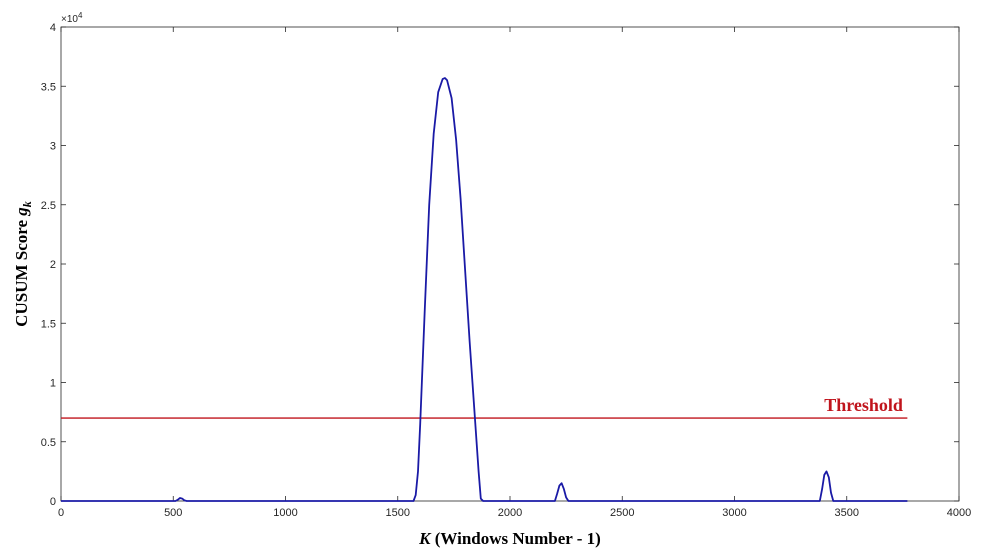 The height and width of the screenshot is (550, 984). Describe the element at coordinates (21, 271) in the screenshot. I see `y-axis-title-main: CUSUM Score` at that location.